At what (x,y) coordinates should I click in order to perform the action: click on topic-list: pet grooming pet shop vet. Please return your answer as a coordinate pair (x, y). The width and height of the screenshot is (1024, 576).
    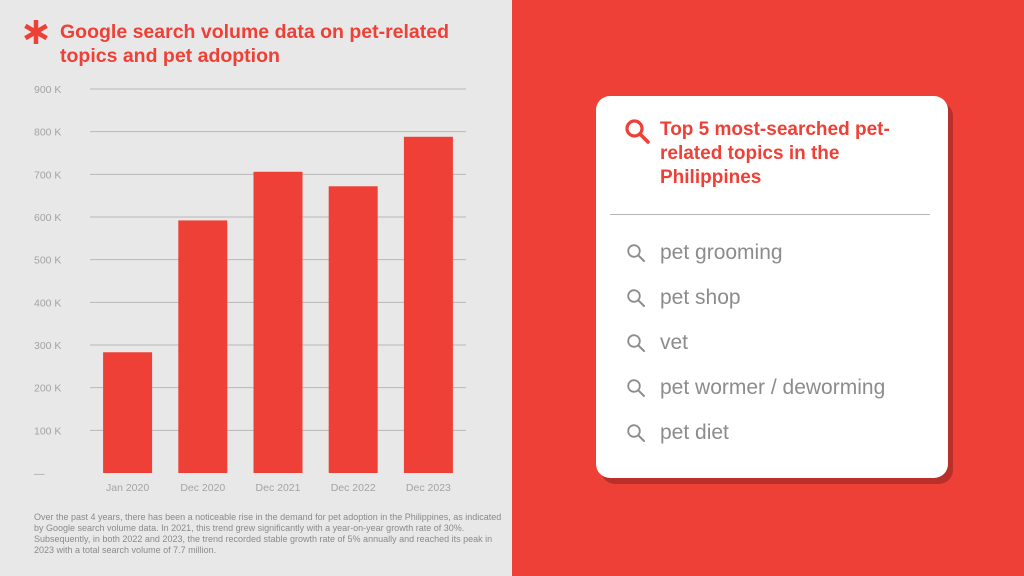
    Looking at the image, I should click on (781, 342).